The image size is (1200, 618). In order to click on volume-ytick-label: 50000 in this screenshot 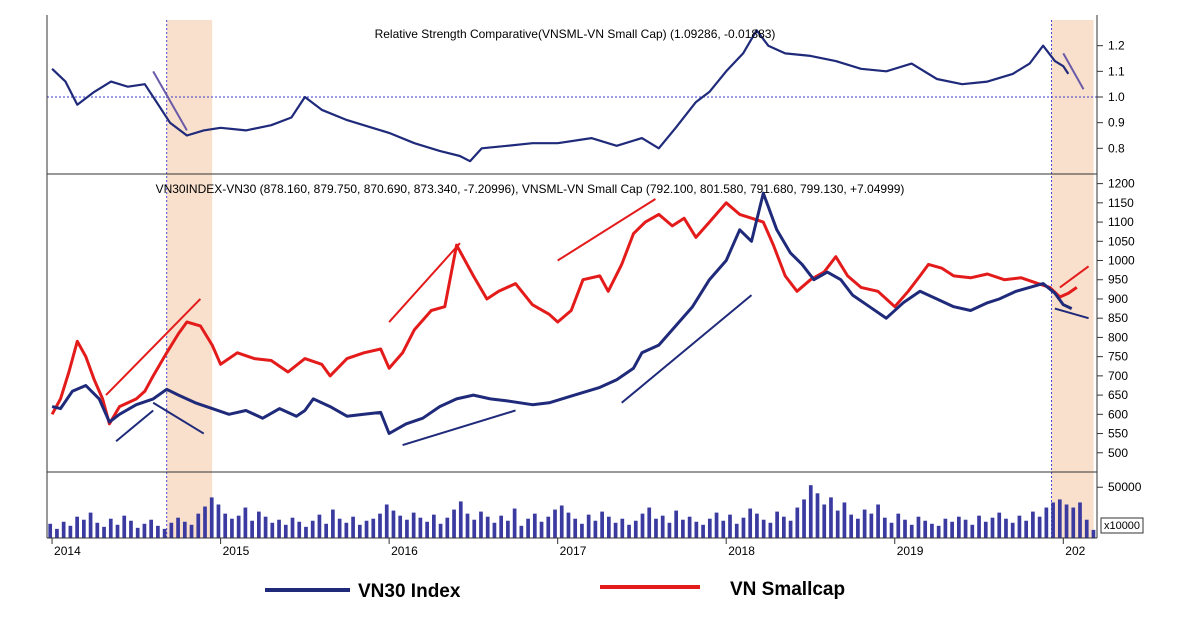, I will do `click(1125, 487)`.